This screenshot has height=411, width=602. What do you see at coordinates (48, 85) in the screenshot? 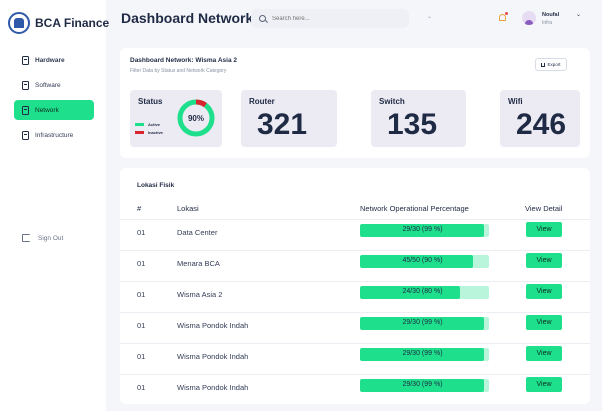
I see `sidebar-item-label: Software` at bounding box center [48, 85].